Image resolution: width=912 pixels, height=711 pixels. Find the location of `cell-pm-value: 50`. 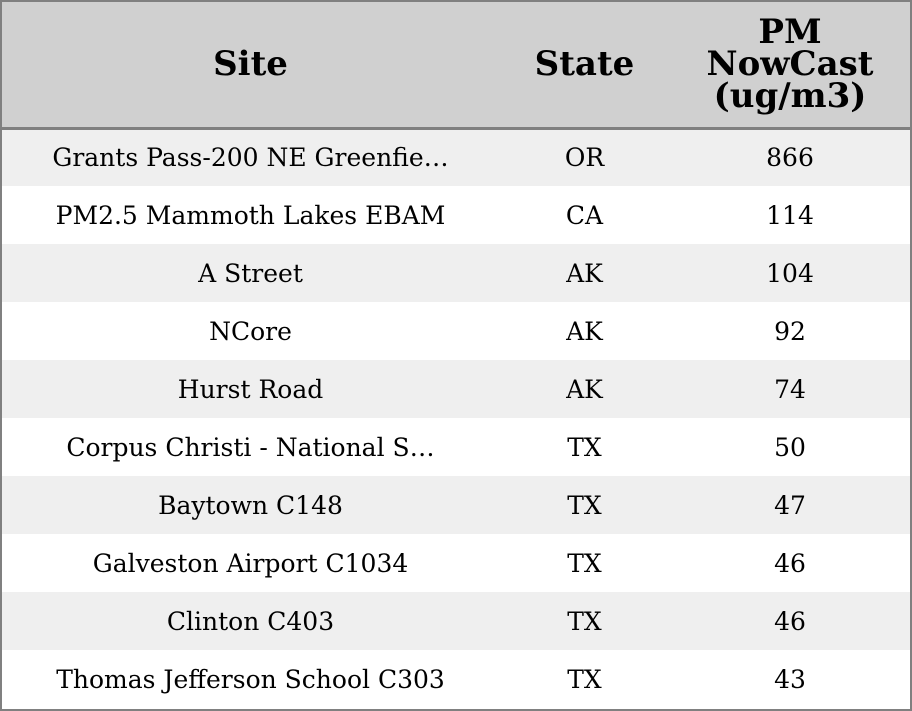

cell-pm-value: 50 is located at coordinates (790, 447).